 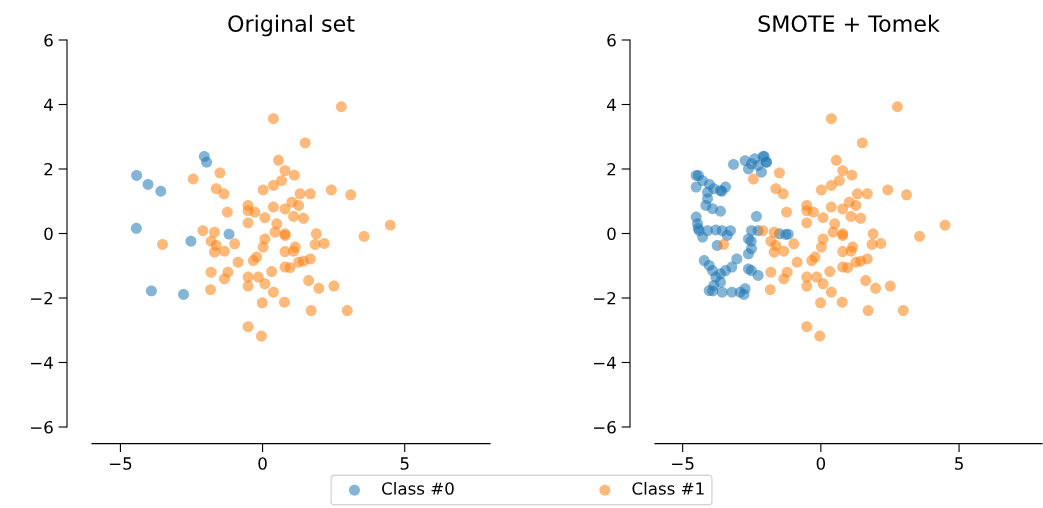 What do you see at coordinates (418, 488) in the screenshot?
I see `legend-label: Class #0` at bounding box center [418, 488].